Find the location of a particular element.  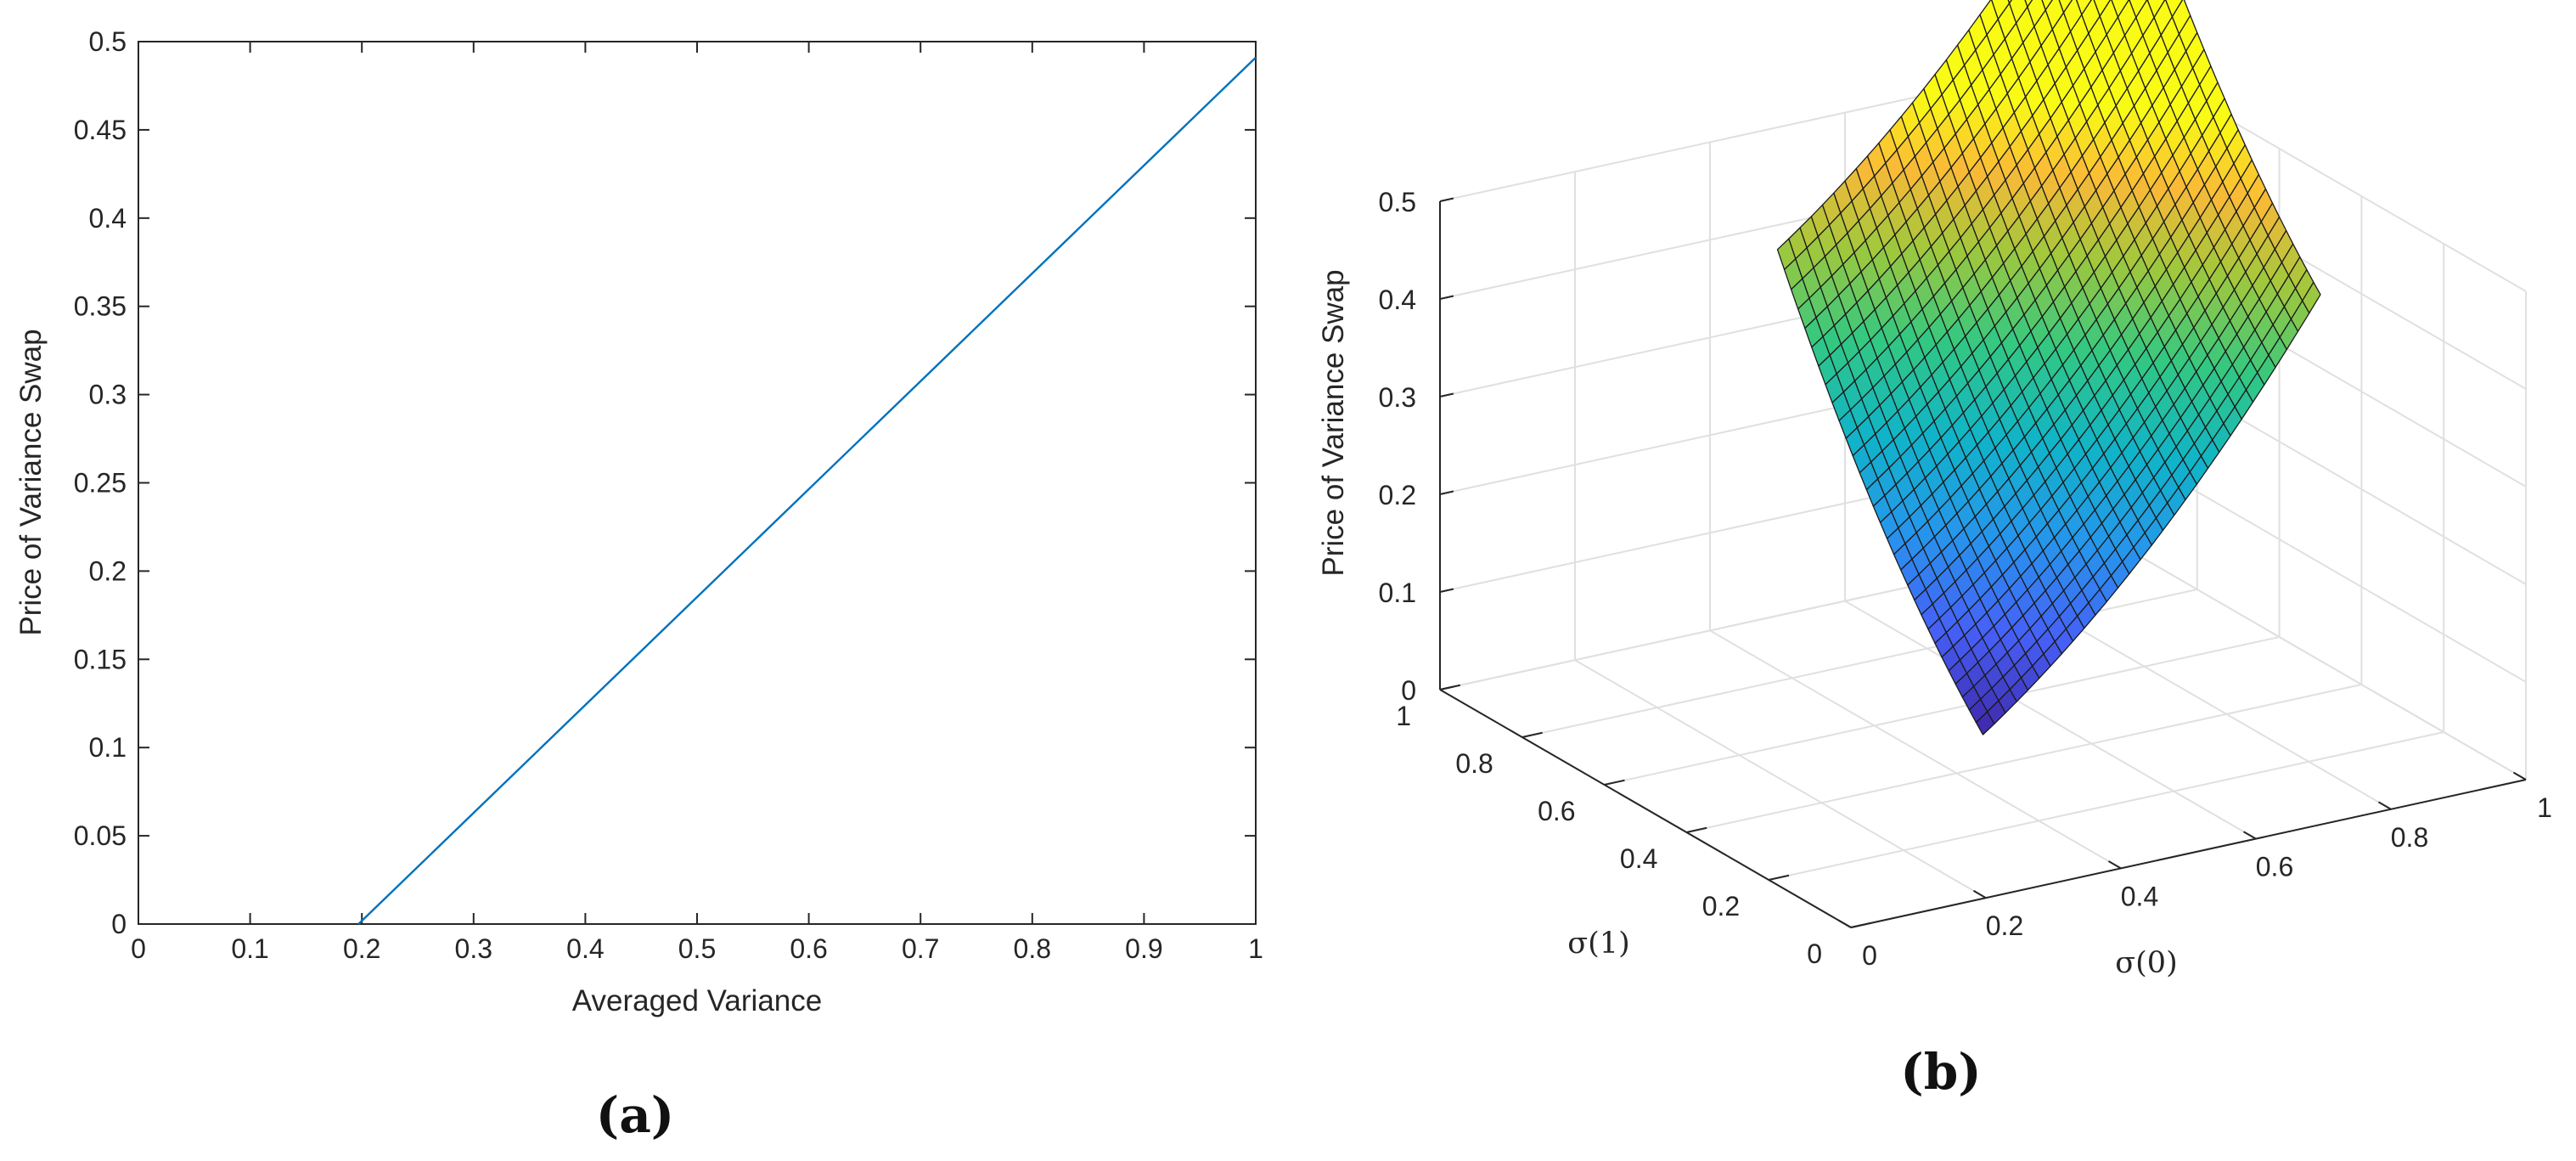

xtick-label-a: 0.9 is located at coordinates (1143, 948).